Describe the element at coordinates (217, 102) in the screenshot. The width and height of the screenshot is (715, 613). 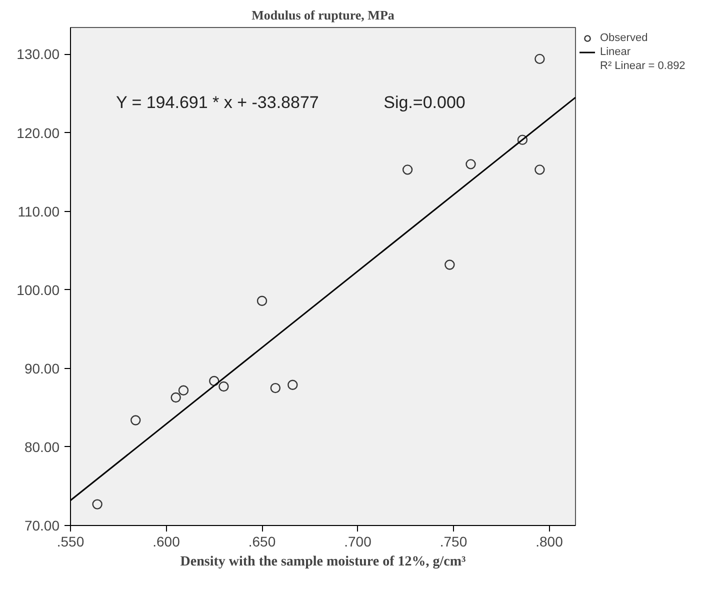
I see `annotation: Y = 194.691 * x + -33.8877` at that location.